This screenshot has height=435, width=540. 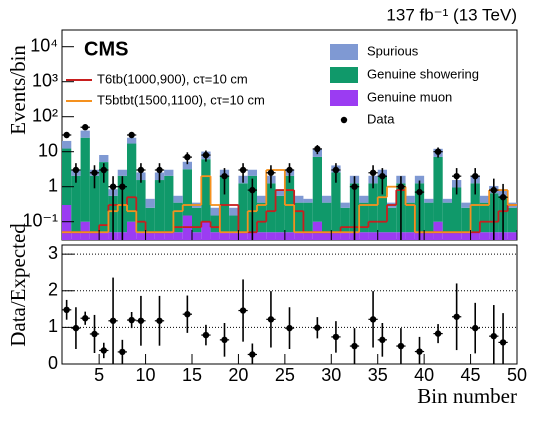 I want to click on y-tick-label: 10⁴, so click(x=44, y=45).